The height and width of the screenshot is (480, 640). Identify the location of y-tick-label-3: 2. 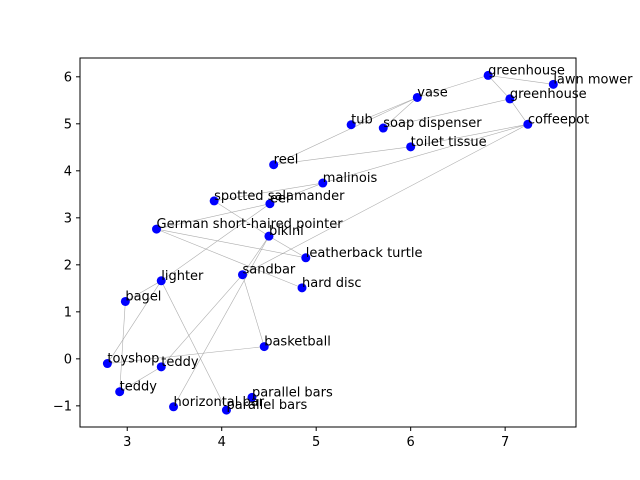
(68, 265).